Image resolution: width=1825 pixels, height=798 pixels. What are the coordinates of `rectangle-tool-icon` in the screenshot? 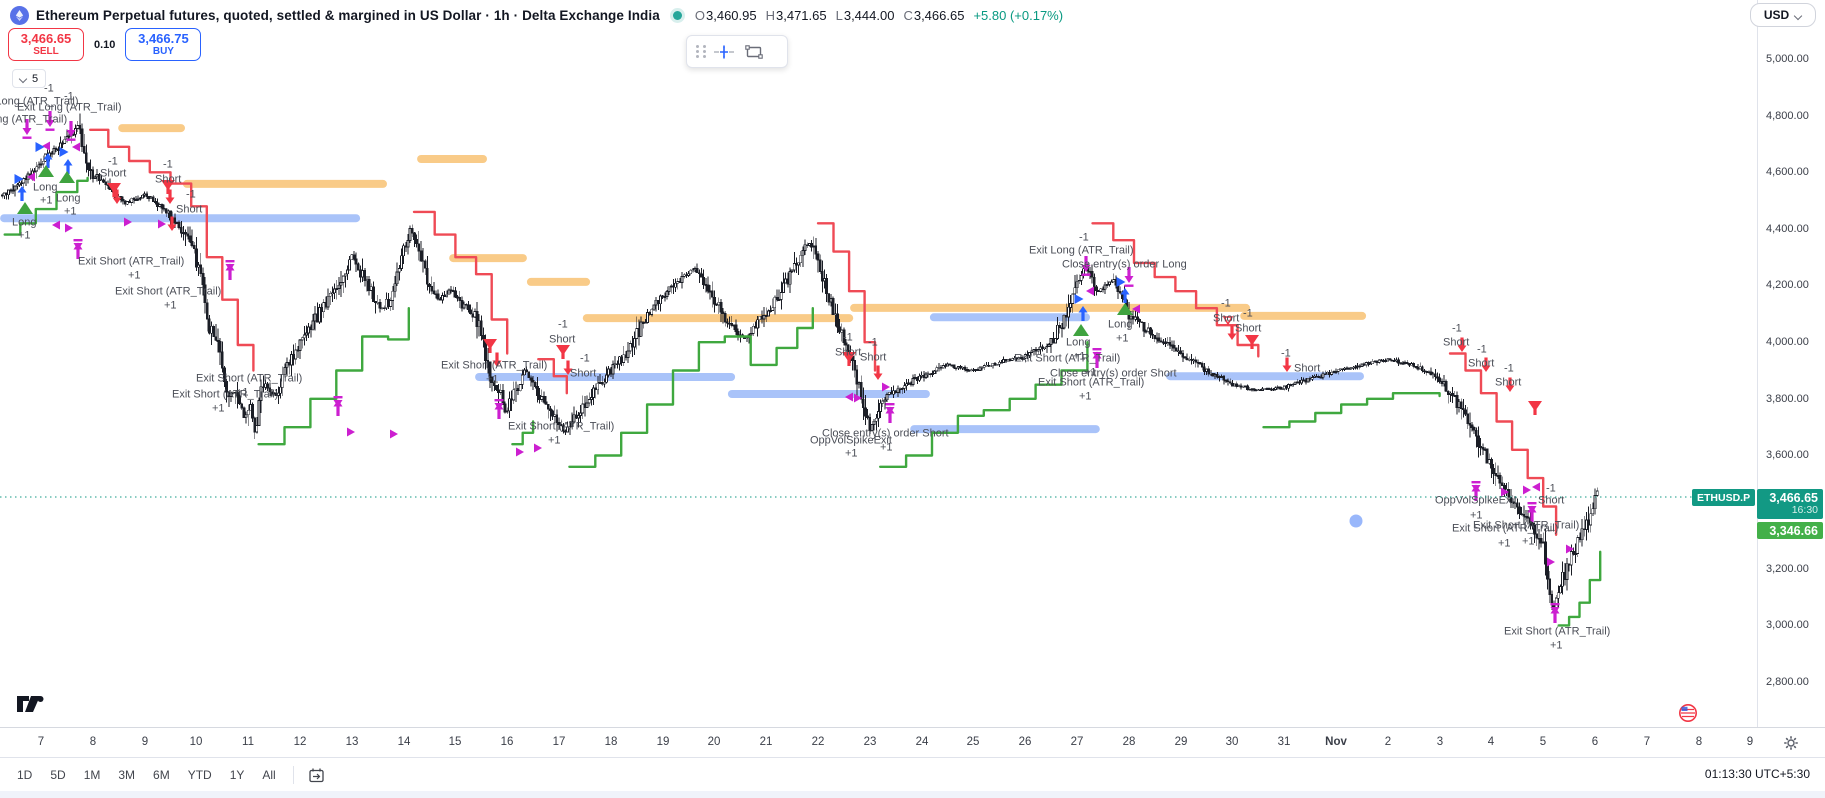 It's located at (754, 52).